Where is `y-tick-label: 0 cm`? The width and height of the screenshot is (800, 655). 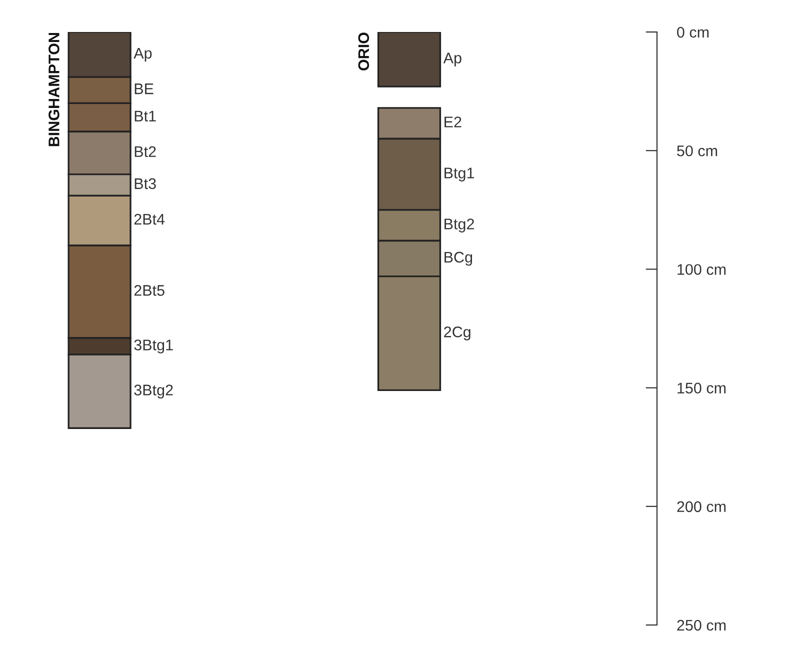 y-tick-label: 0 cm is located at coordinates (693, 32).